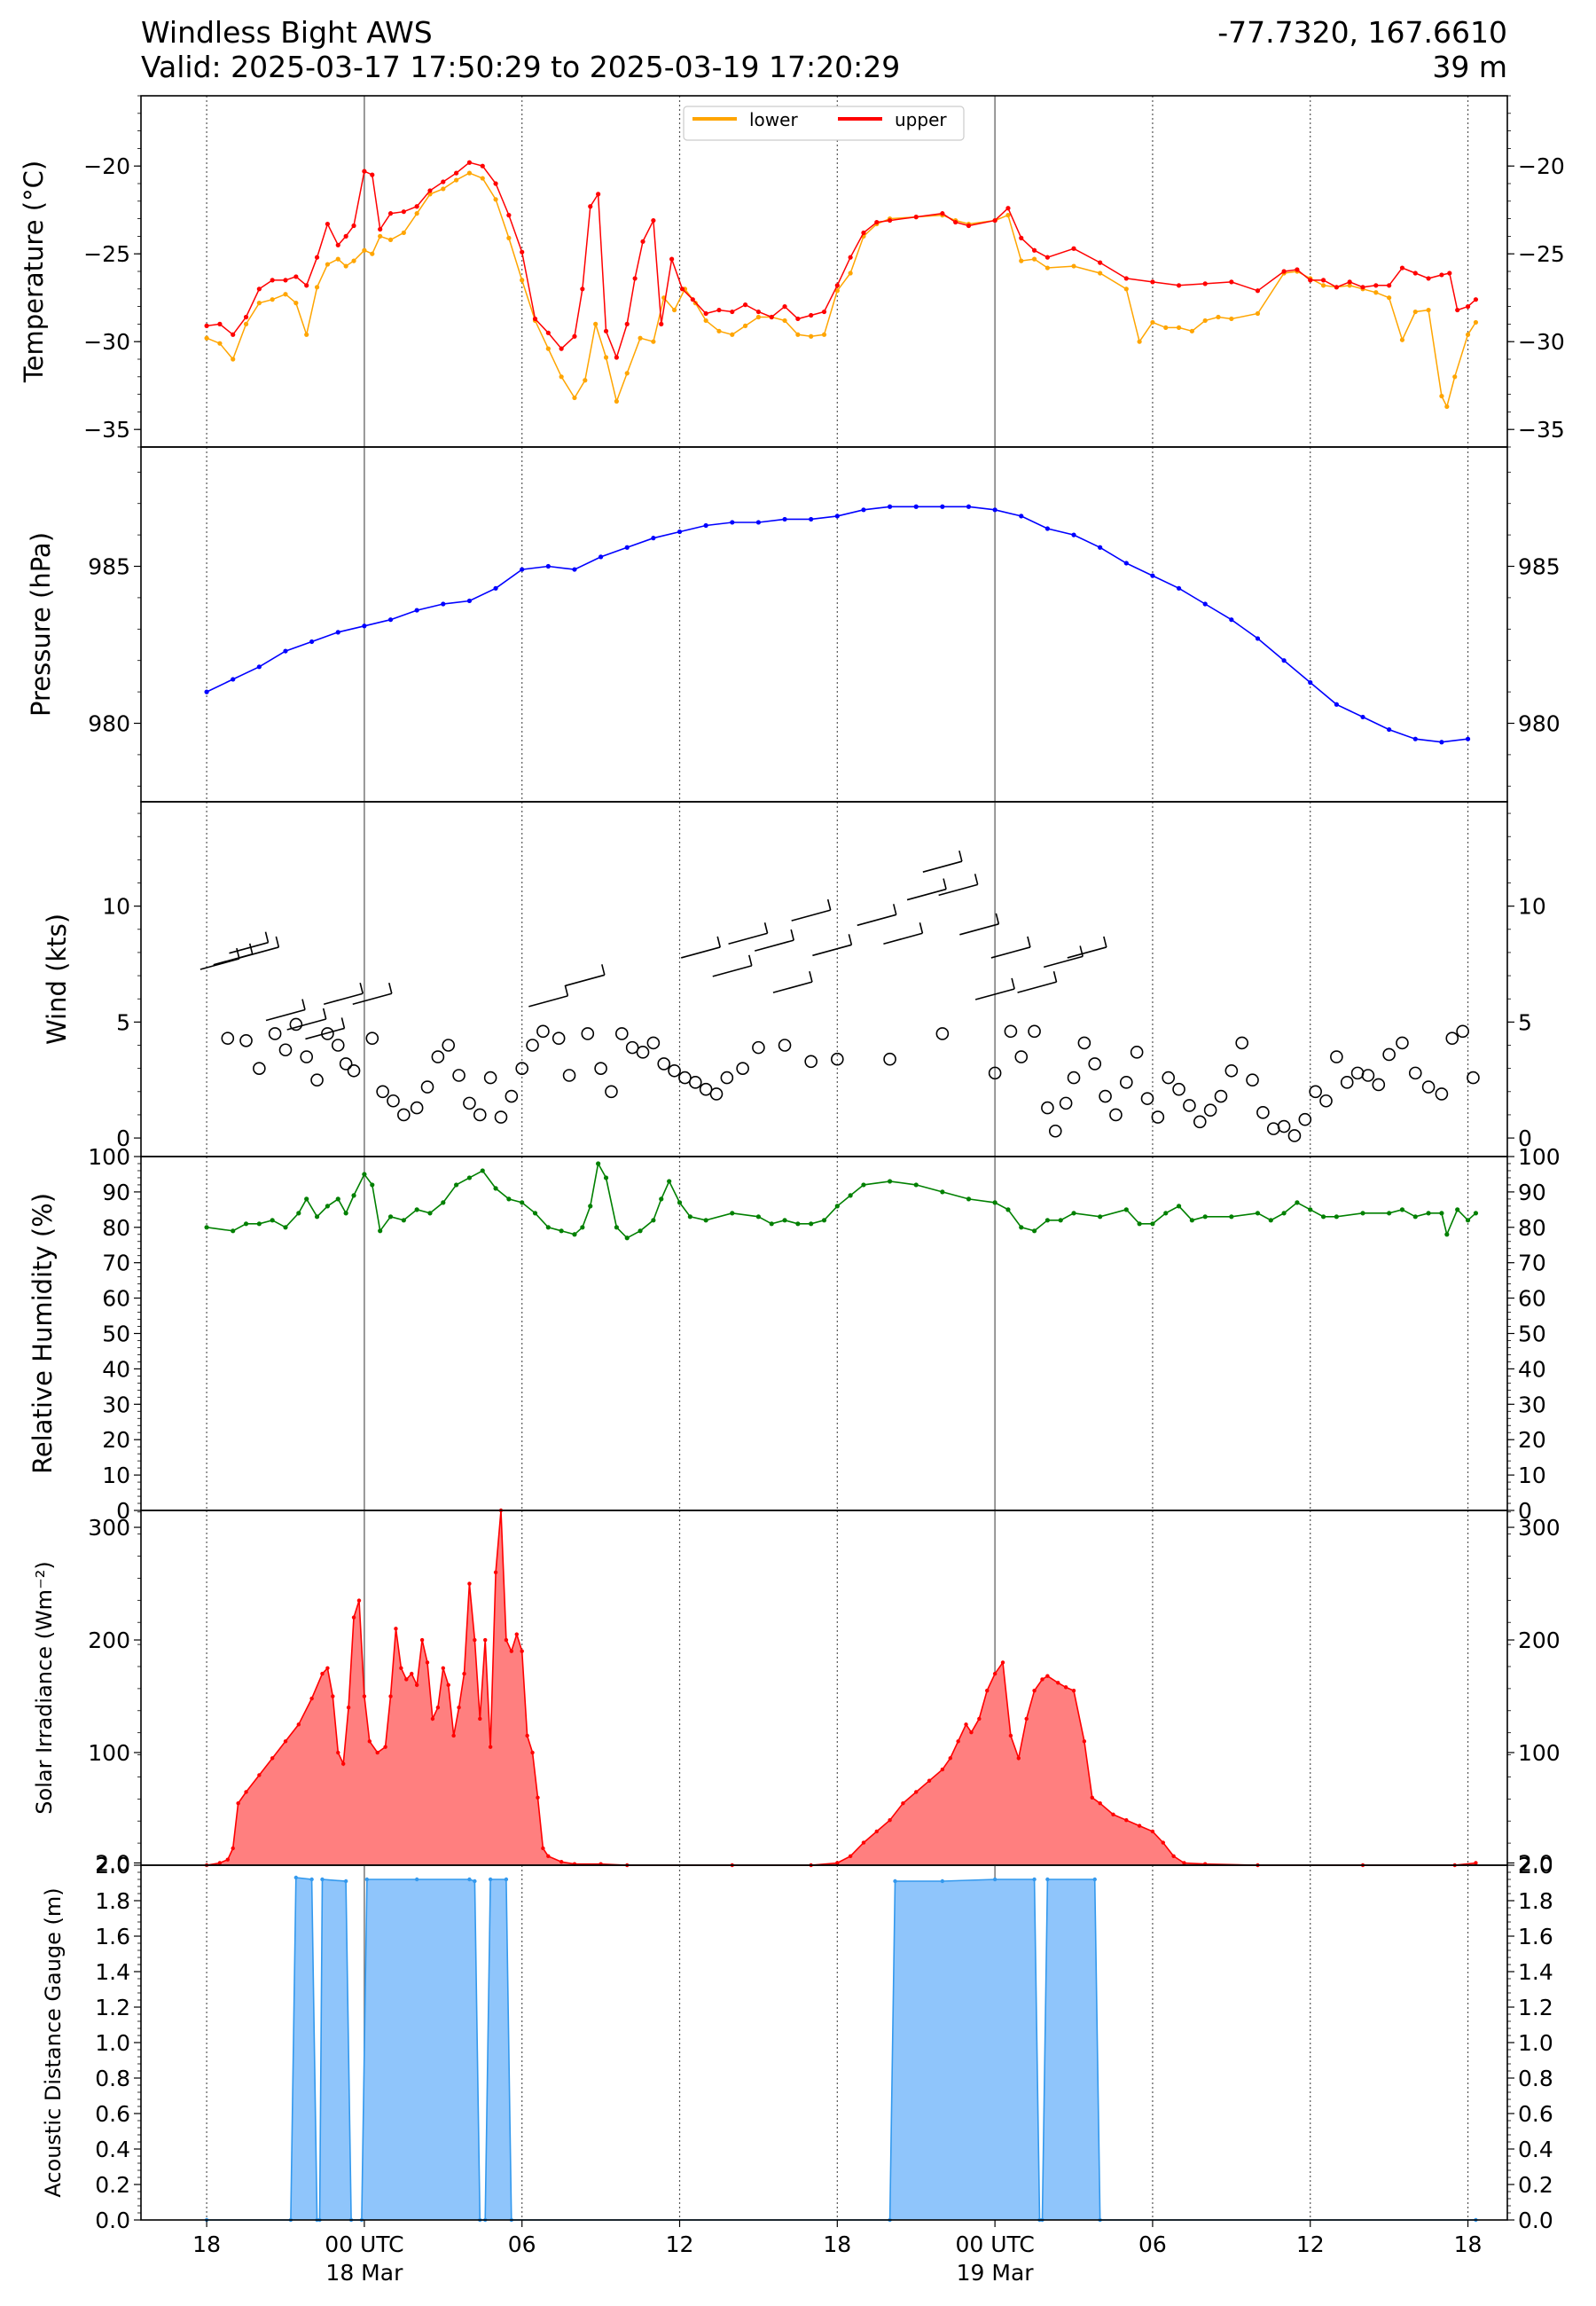 Image resolution: width=1596 pixels, height=2306 pixels. Describe the element at coordinates (824, 2042) in the screenshot. I see `panel-frame-acoustic` at that location.